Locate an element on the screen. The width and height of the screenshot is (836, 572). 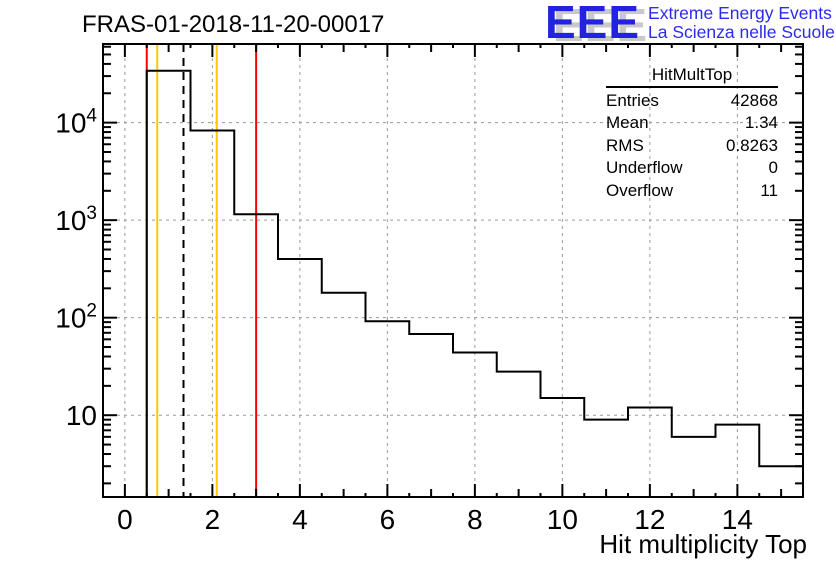
logo-tagline-1: Extreme Energy Events is located at coordinates (740, 13).